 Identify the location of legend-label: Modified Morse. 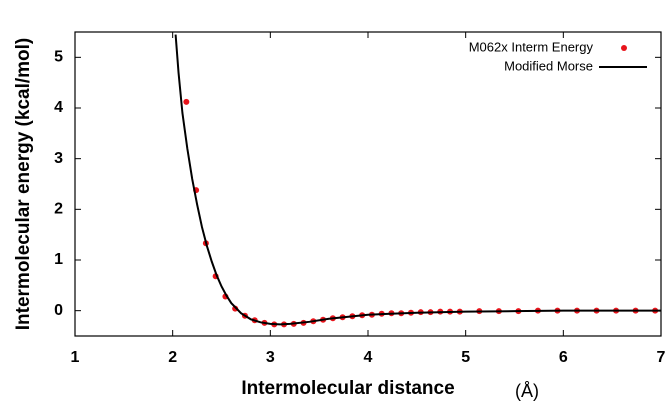
(548, 65).